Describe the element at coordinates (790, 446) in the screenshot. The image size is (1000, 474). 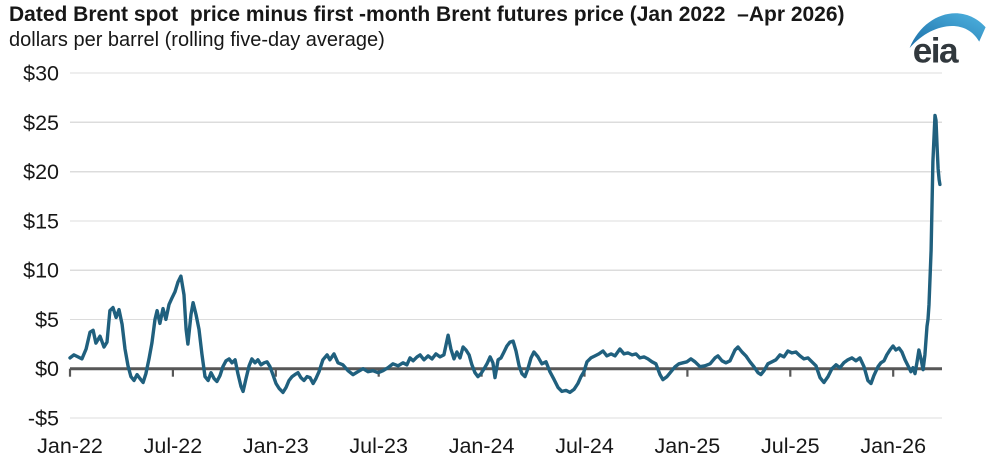
I see `x-tick-label: Jul-25` at that location.